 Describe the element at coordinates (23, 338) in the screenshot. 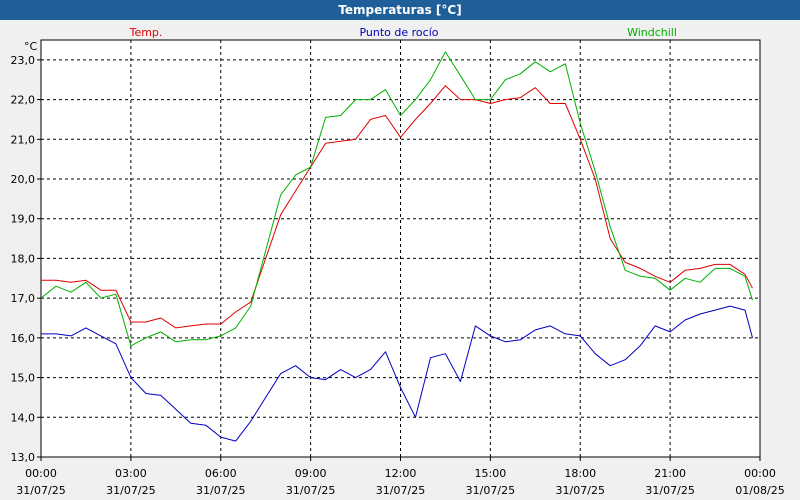

I see `y-tick-label: 16,0` at that location.